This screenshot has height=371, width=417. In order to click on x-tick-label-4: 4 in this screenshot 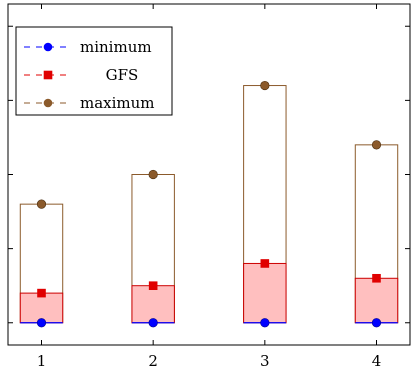, I will do `click(377, 361)`.